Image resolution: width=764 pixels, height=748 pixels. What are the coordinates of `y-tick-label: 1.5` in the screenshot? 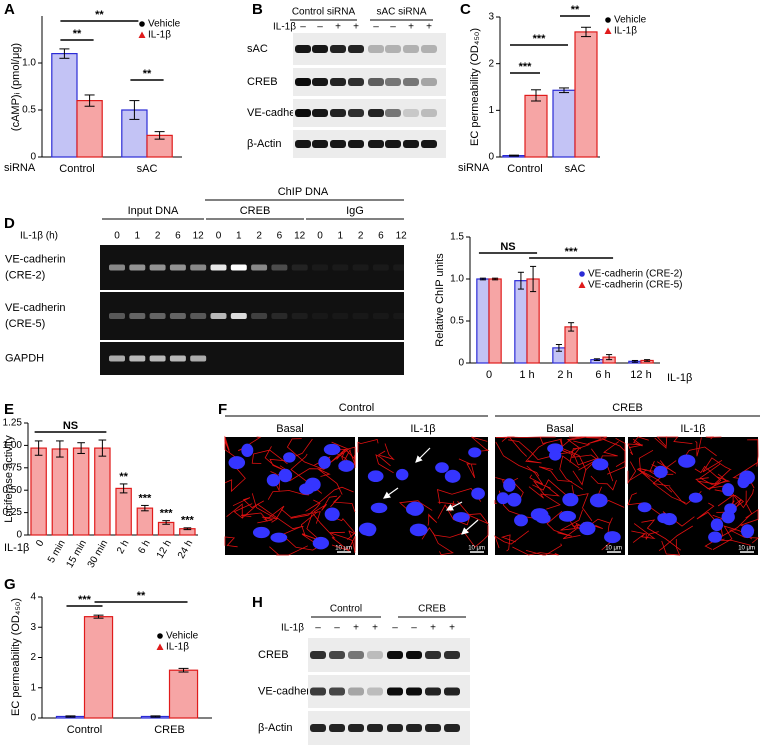 It's located at (457, 237).